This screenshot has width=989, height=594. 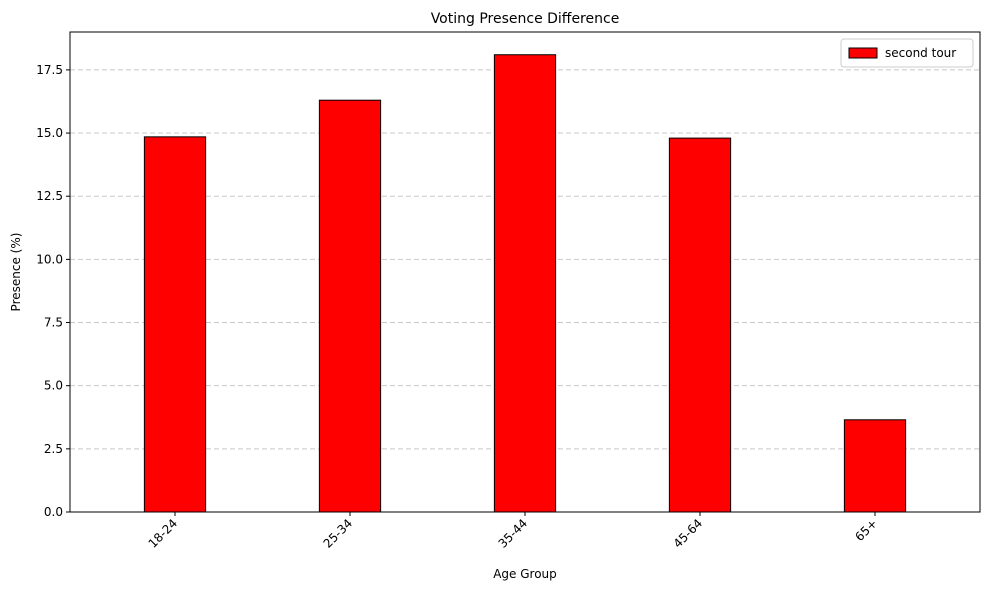 I want to click on y-tick-label: 12.5, so click(x=49, y=196).